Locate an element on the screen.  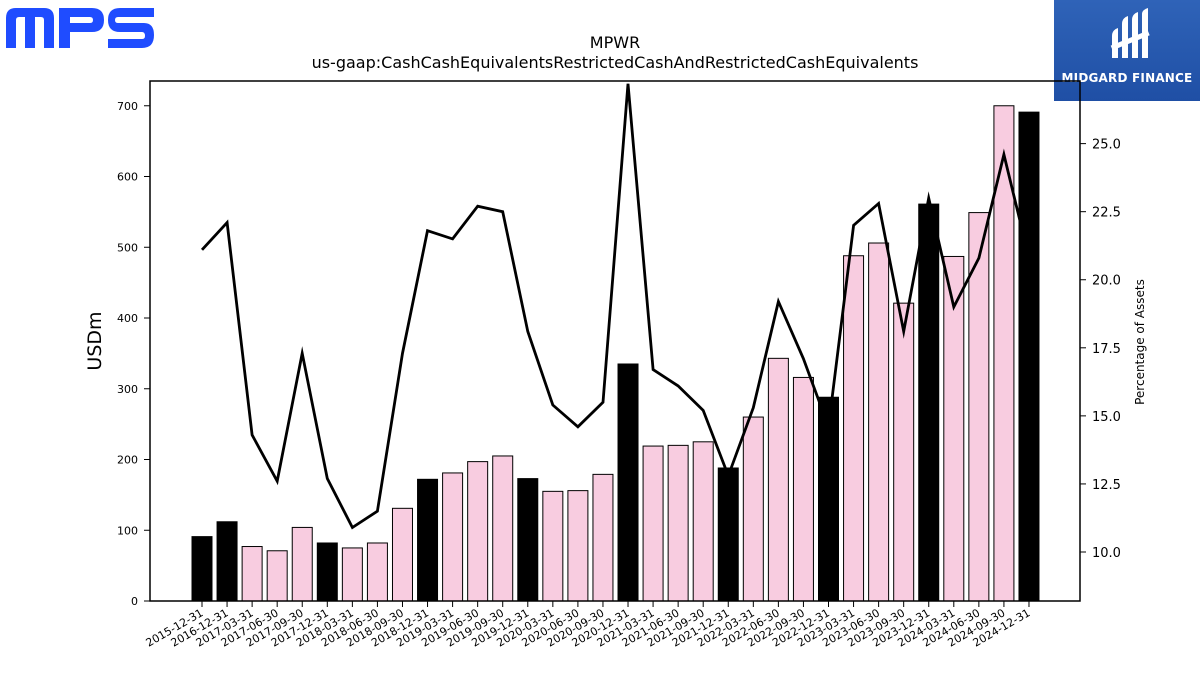
y2-tick-label: 15.0 is located at coordinates (1106, 417).